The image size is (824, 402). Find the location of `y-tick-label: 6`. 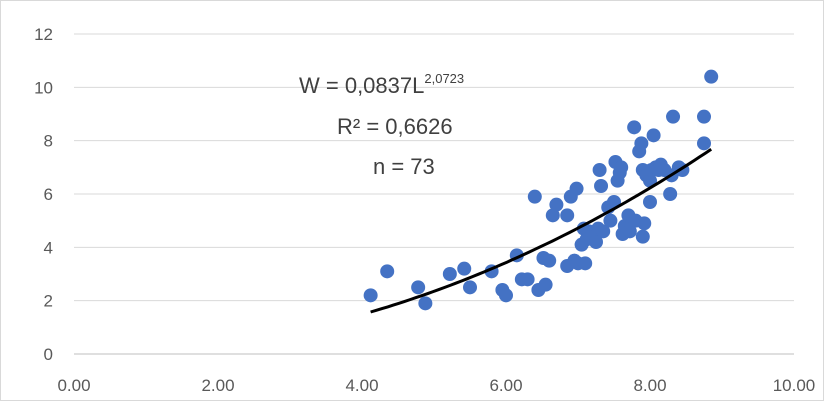

y-tick-label: 6 is located at coordinates (48, 194).